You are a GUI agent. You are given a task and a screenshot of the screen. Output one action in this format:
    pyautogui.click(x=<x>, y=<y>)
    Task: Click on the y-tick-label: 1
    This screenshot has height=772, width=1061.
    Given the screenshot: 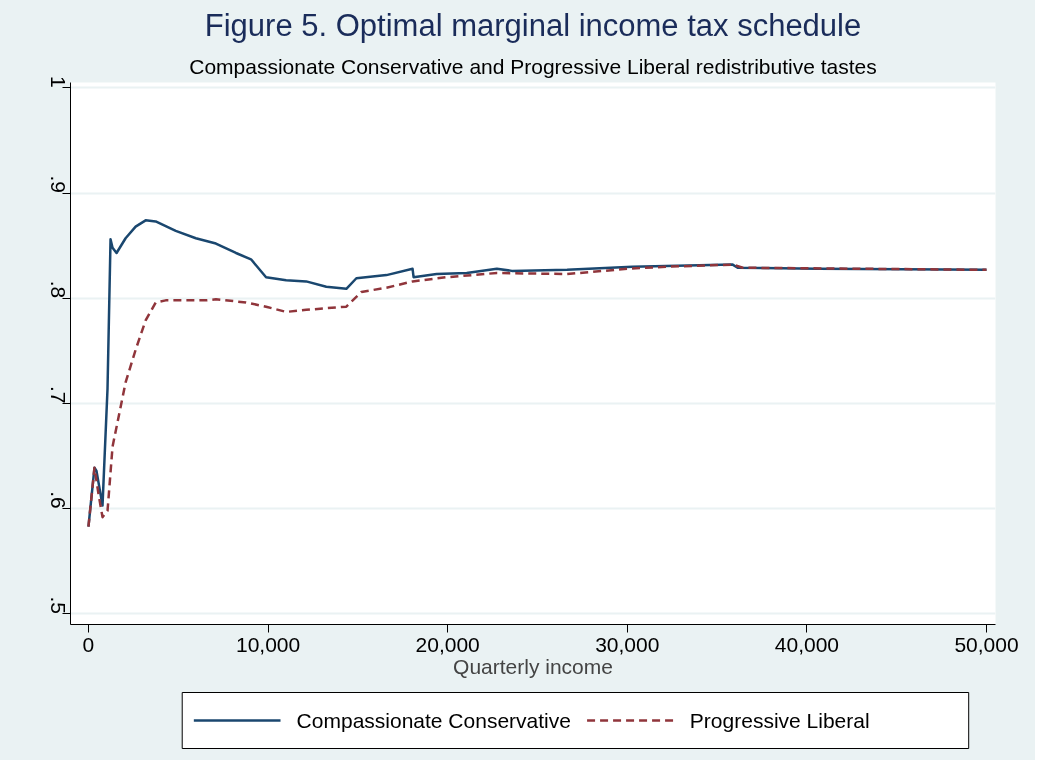 What is the action you would take?
    pyautogui.click(x=58, y=82)
    